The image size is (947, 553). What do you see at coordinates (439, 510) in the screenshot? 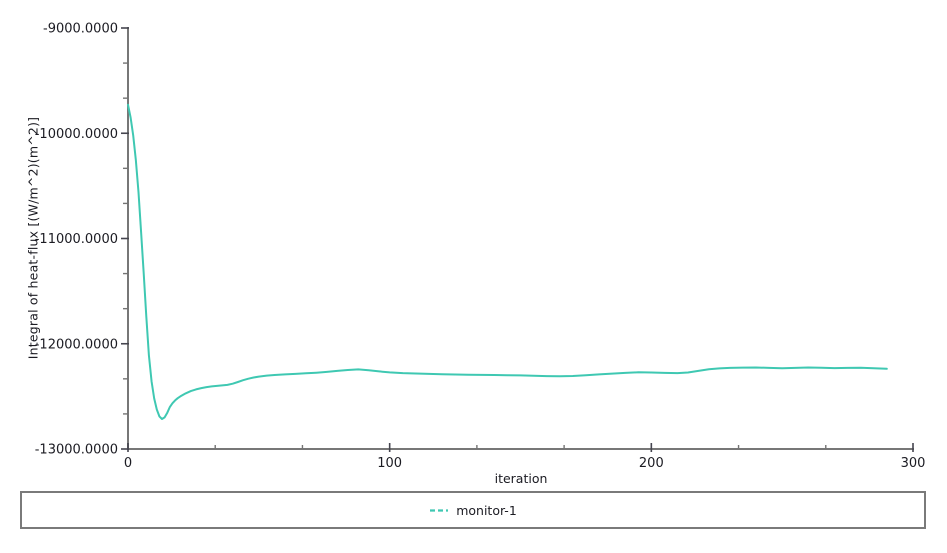
I see `legend-line-sample-icon` at bounding box center [439, 510].